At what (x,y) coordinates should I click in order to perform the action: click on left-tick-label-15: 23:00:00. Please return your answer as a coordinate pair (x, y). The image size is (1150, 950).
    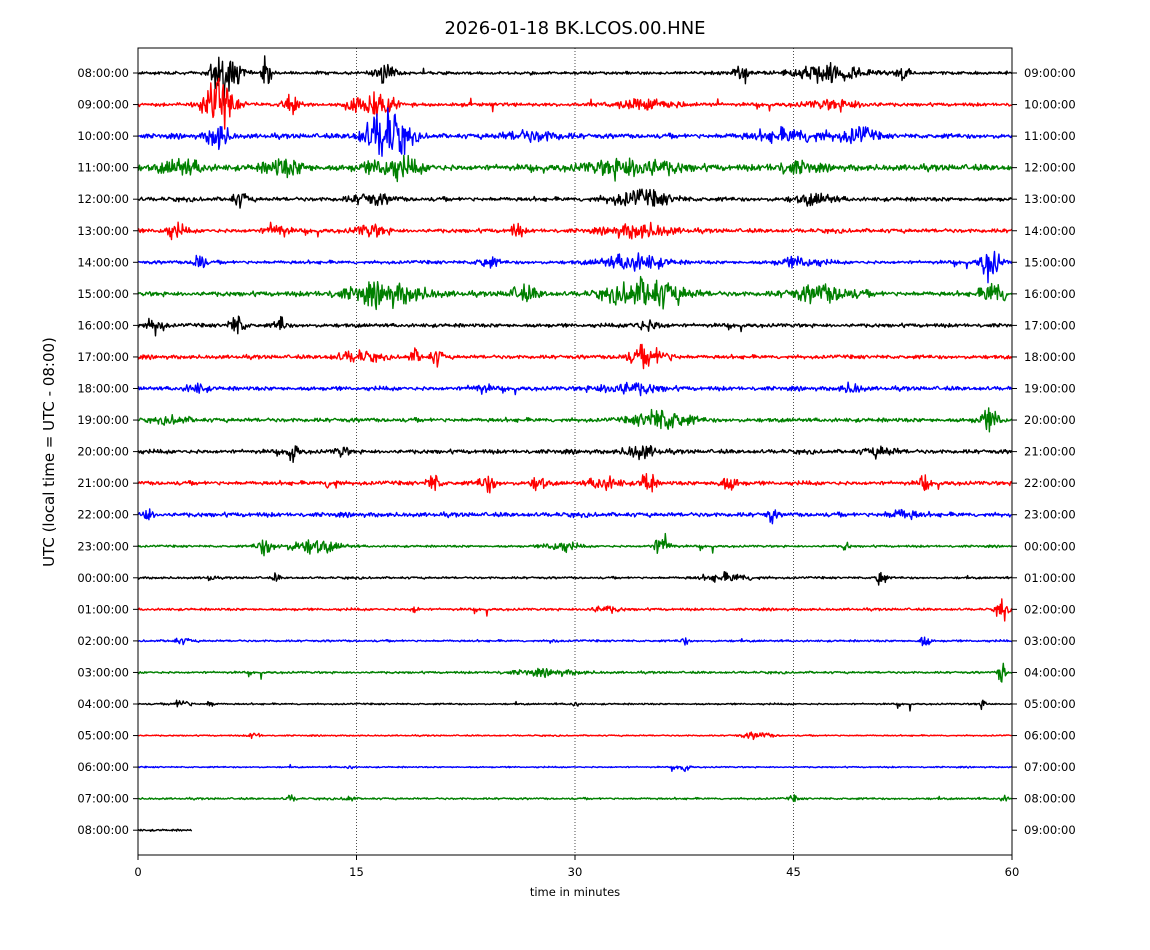
    Looking at the image, I should click on (103, 546).